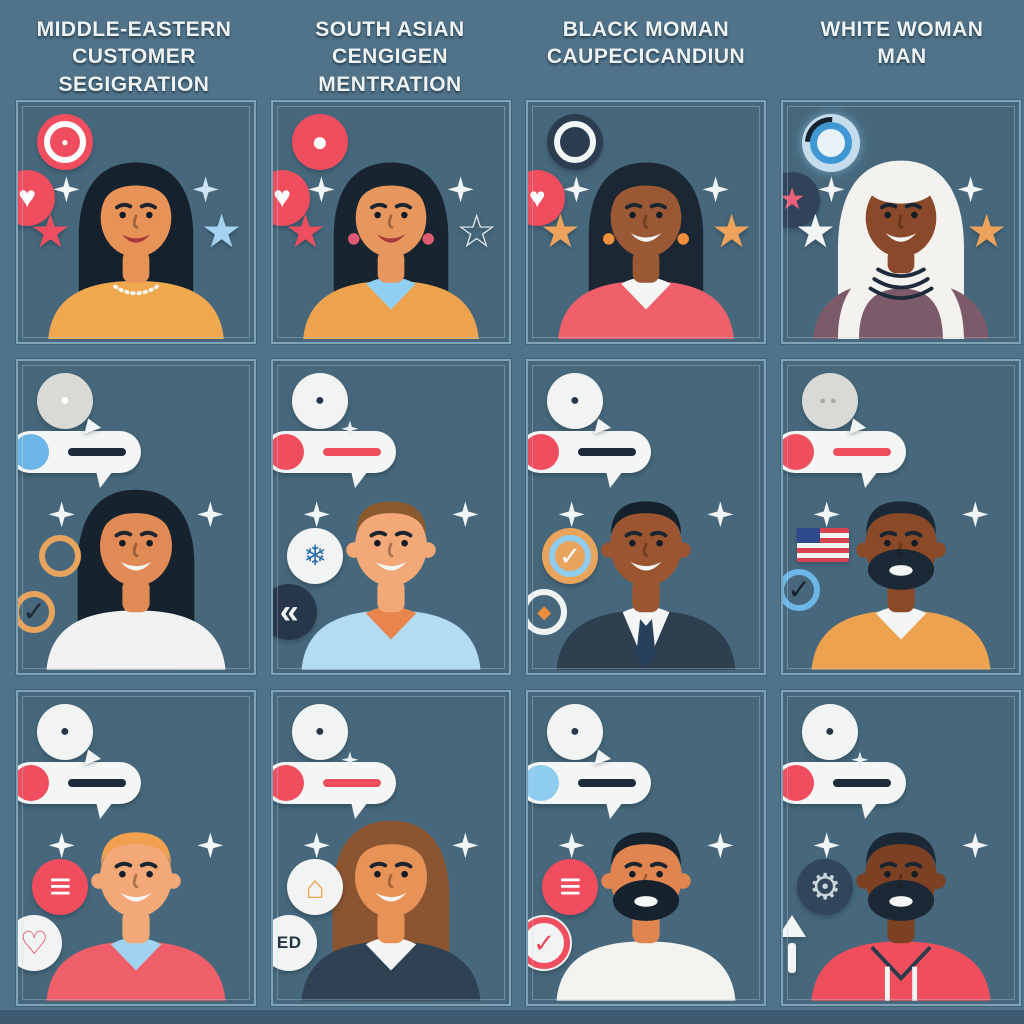  I want to click on persona-cell-r3c2: ● ⌂ ED, so click(391, 848).